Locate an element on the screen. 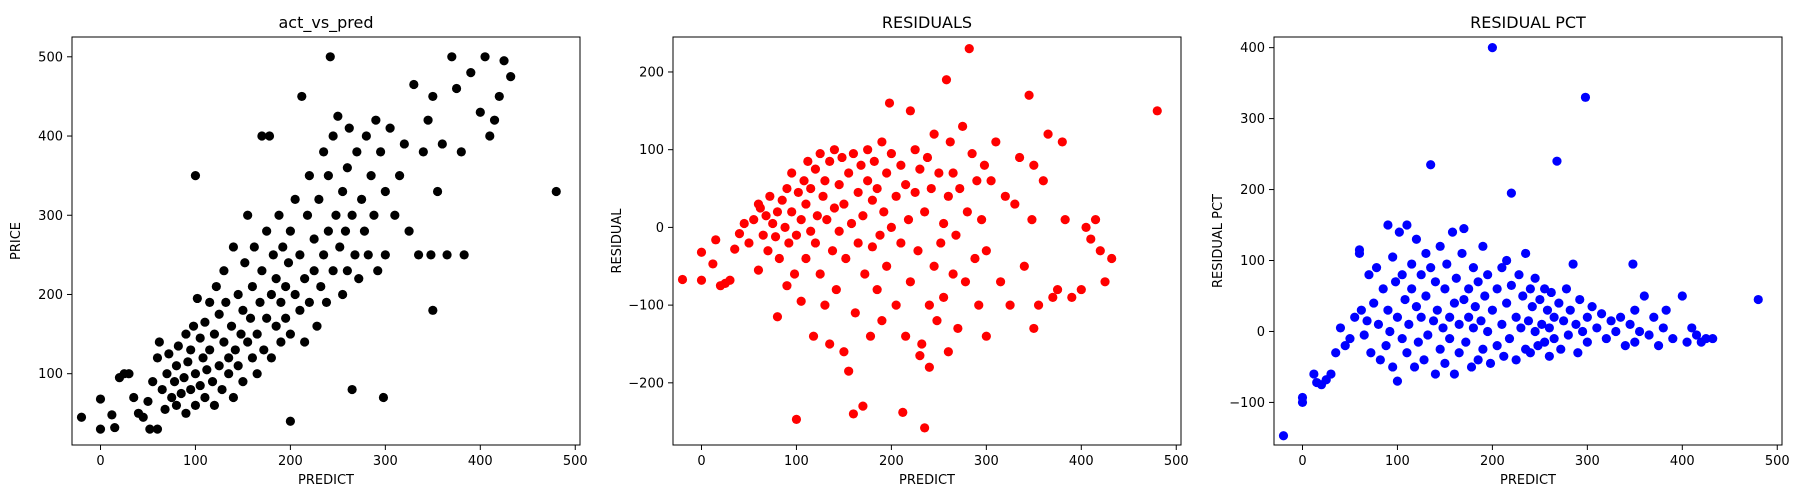 The height and width of the screenshot is (500, 1800). residuals-chart-title: RESIDUALS is located at coordinates (927, 22).